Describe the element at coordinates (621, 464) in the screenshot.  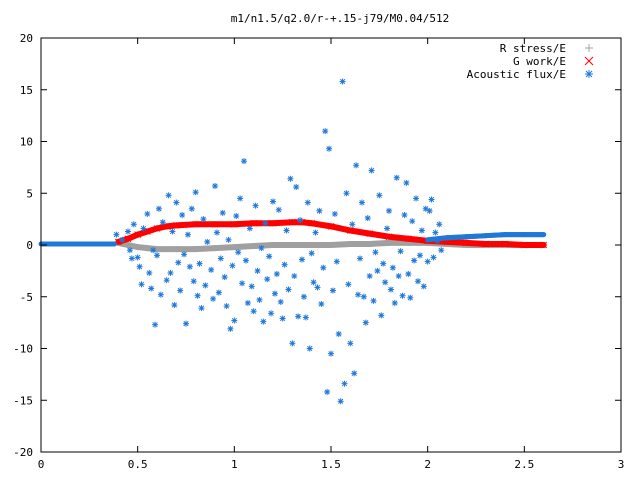
I see `x-tick-label: 3` at that location.